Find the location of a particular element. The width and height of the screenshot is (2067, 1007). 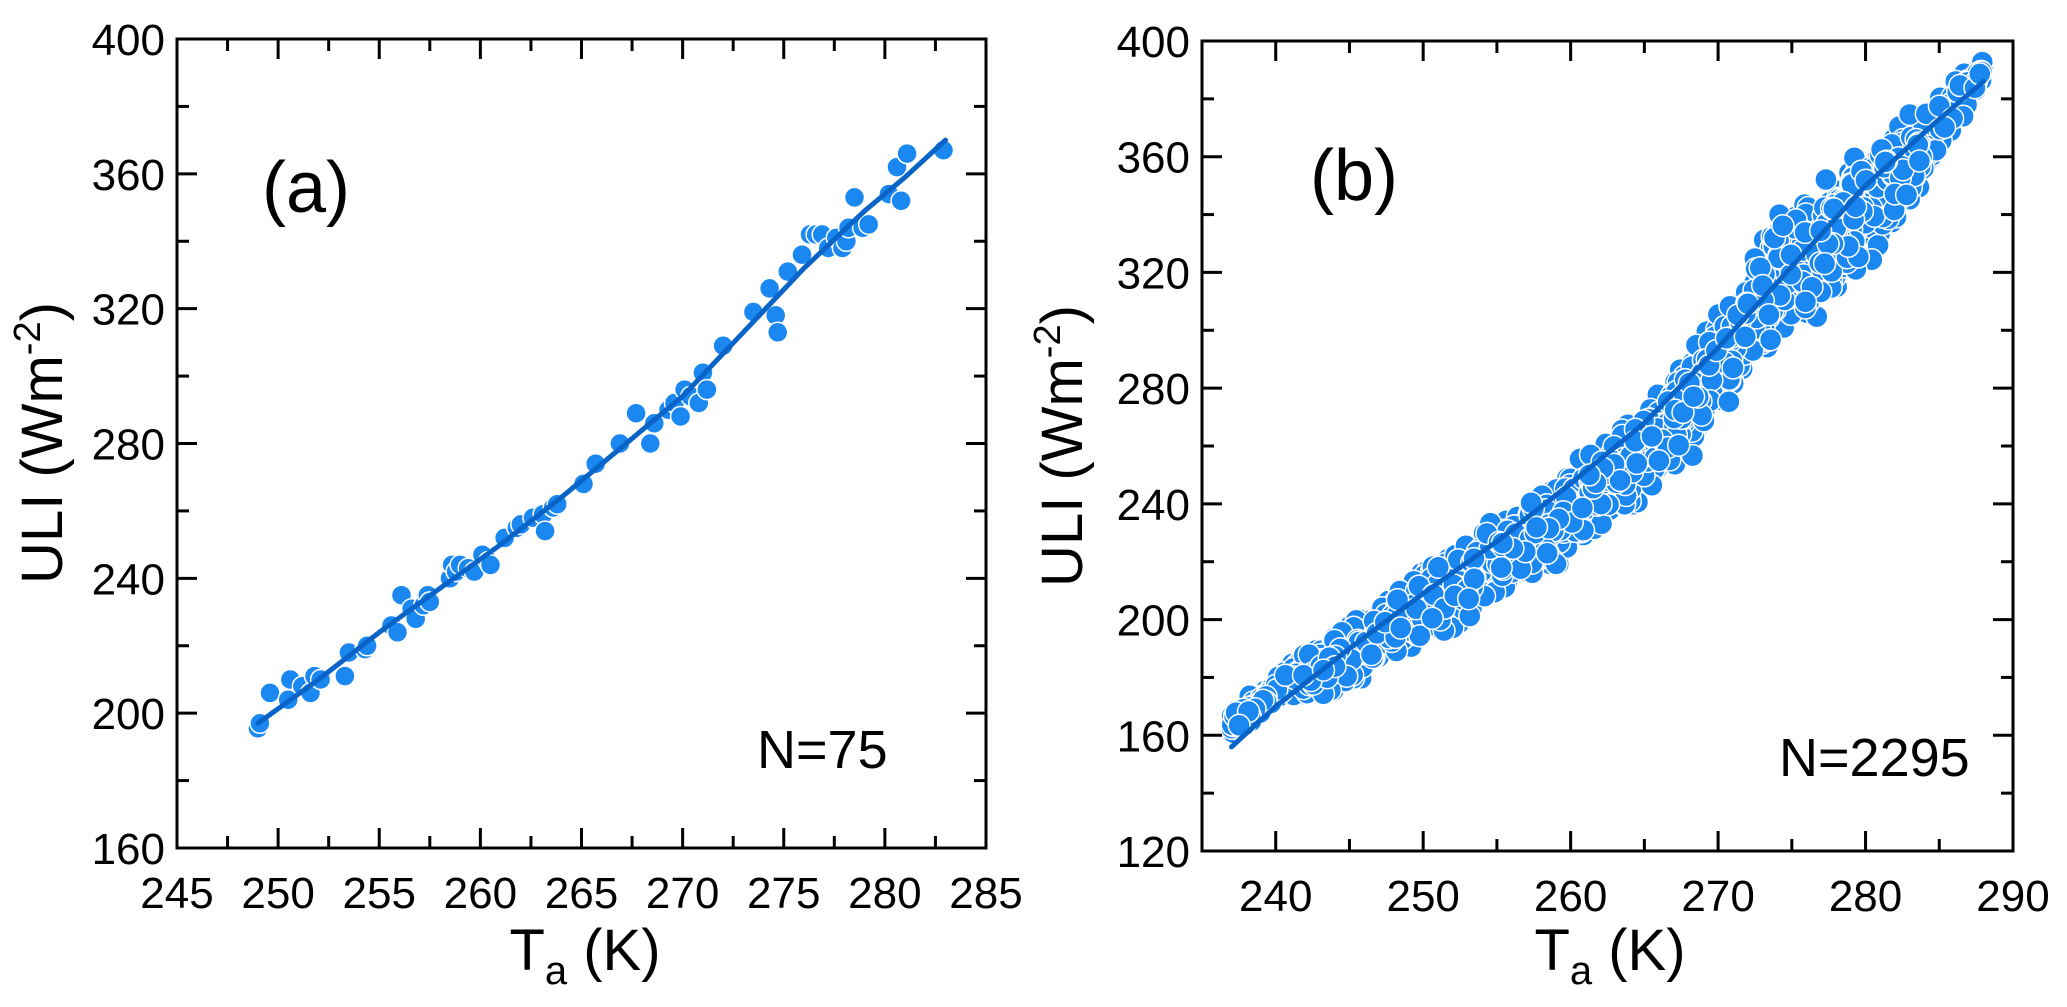

panel-a-x-tick-label: 260 is located at coordinates (480, 893).